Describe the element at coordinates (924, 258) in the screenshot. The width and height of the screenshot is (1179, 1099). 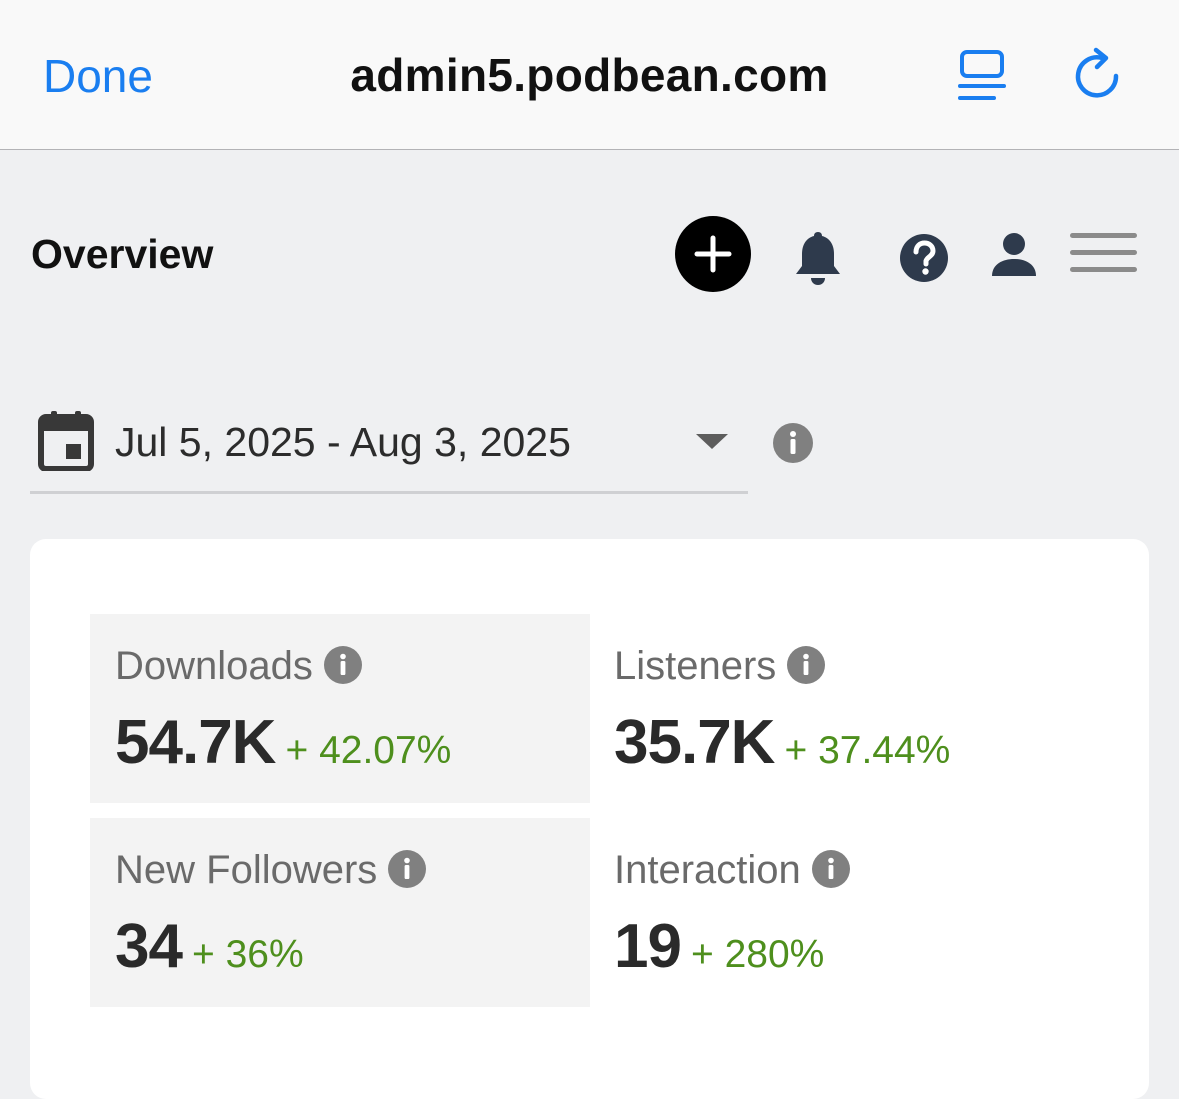
I see `question-icon` at that location.